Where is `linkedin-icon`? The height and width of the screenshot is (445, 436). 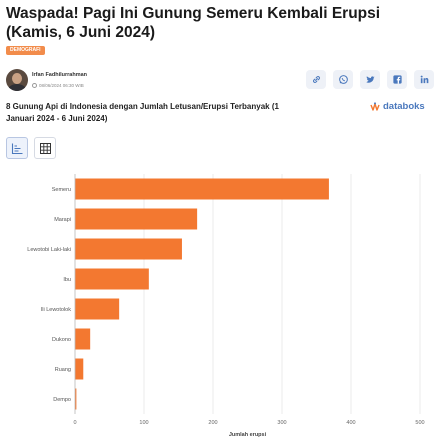
linkedin-icon is located at coordinates (424, 79).